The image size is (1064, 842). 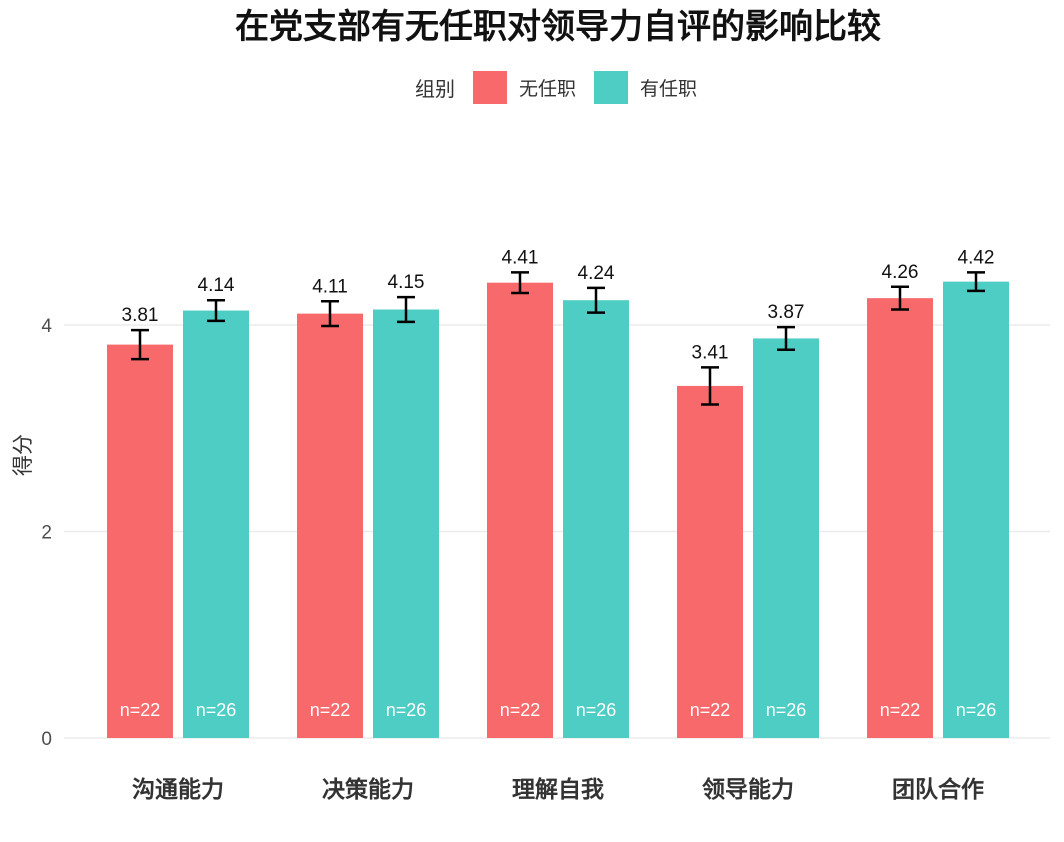 What do you see at coordinates (140, 710) in the screenshot?
I see `n-label-0-0: n=22` at bounding box center [140, 710].